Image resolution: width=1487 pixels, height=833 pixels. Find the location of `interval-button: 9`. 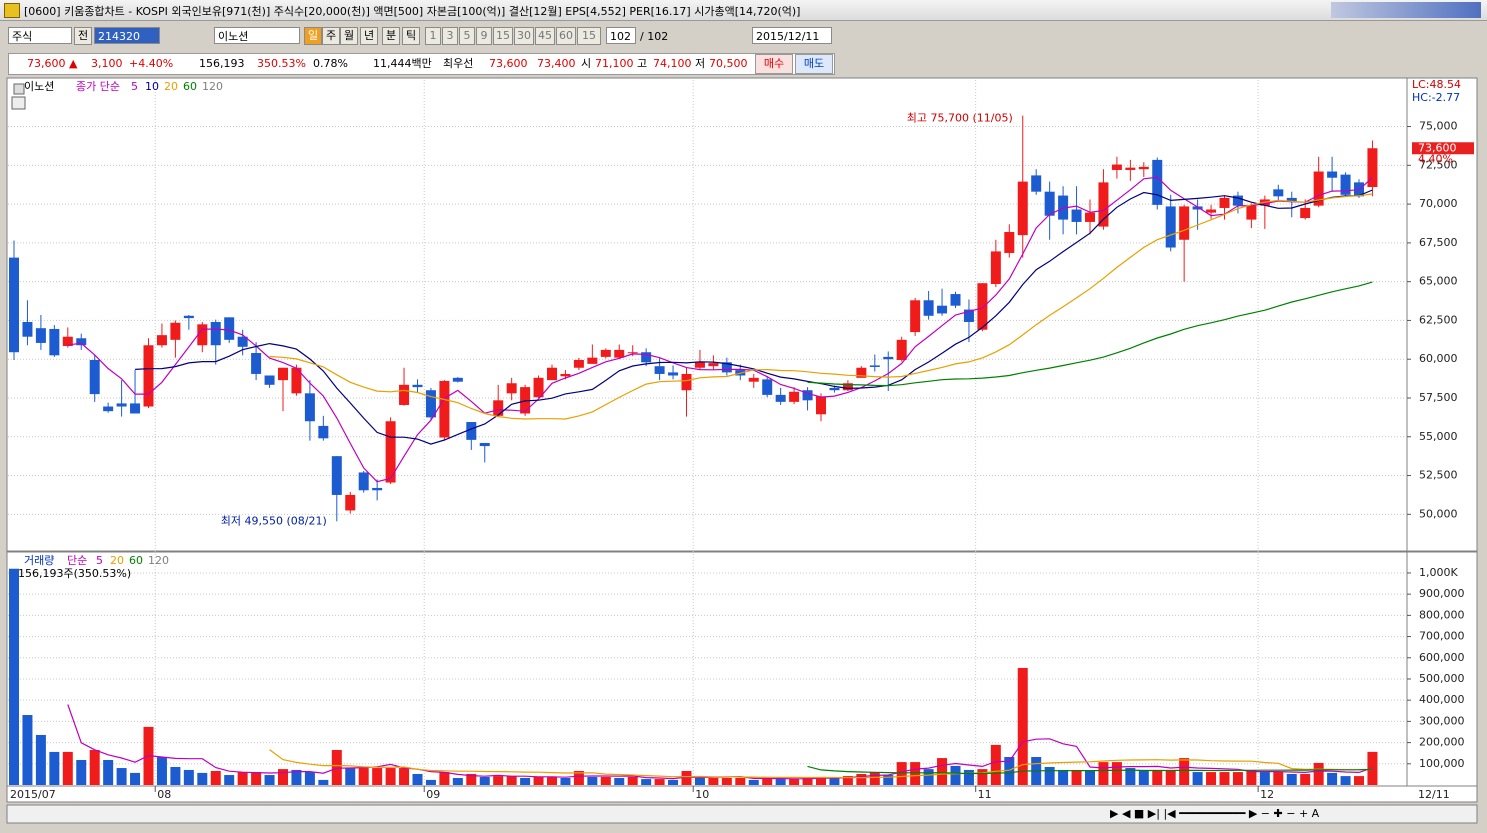

interval-button: 9 is located at coordinates (484, 36).